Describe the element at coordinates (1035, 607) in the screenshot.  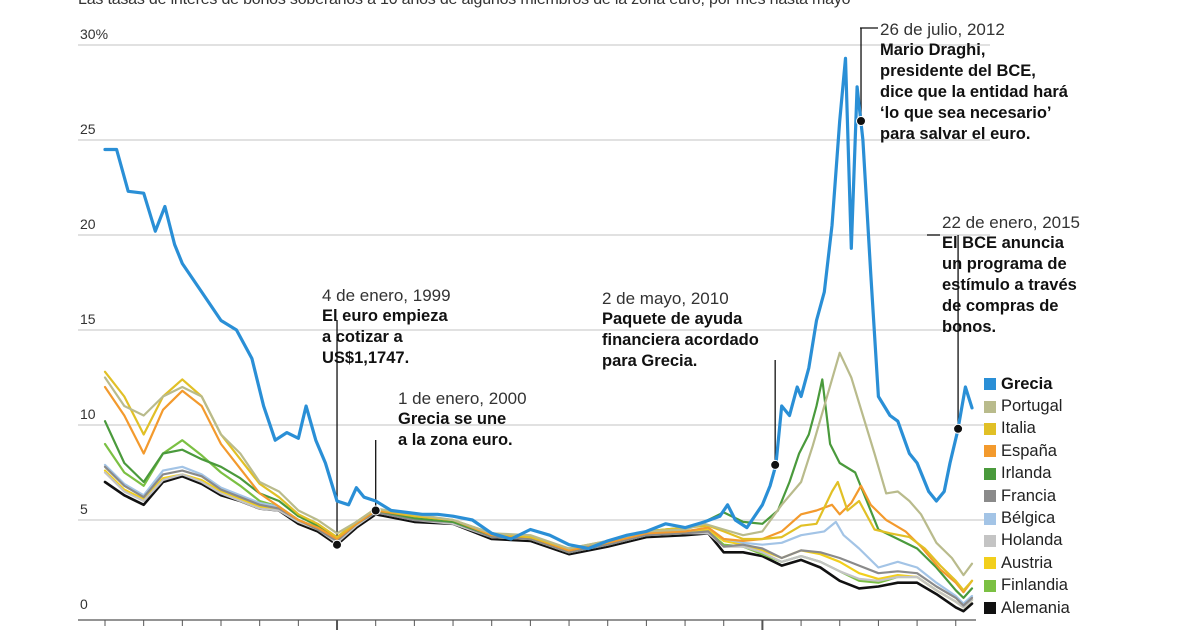
I see `legend-label: Alemania` at that location.